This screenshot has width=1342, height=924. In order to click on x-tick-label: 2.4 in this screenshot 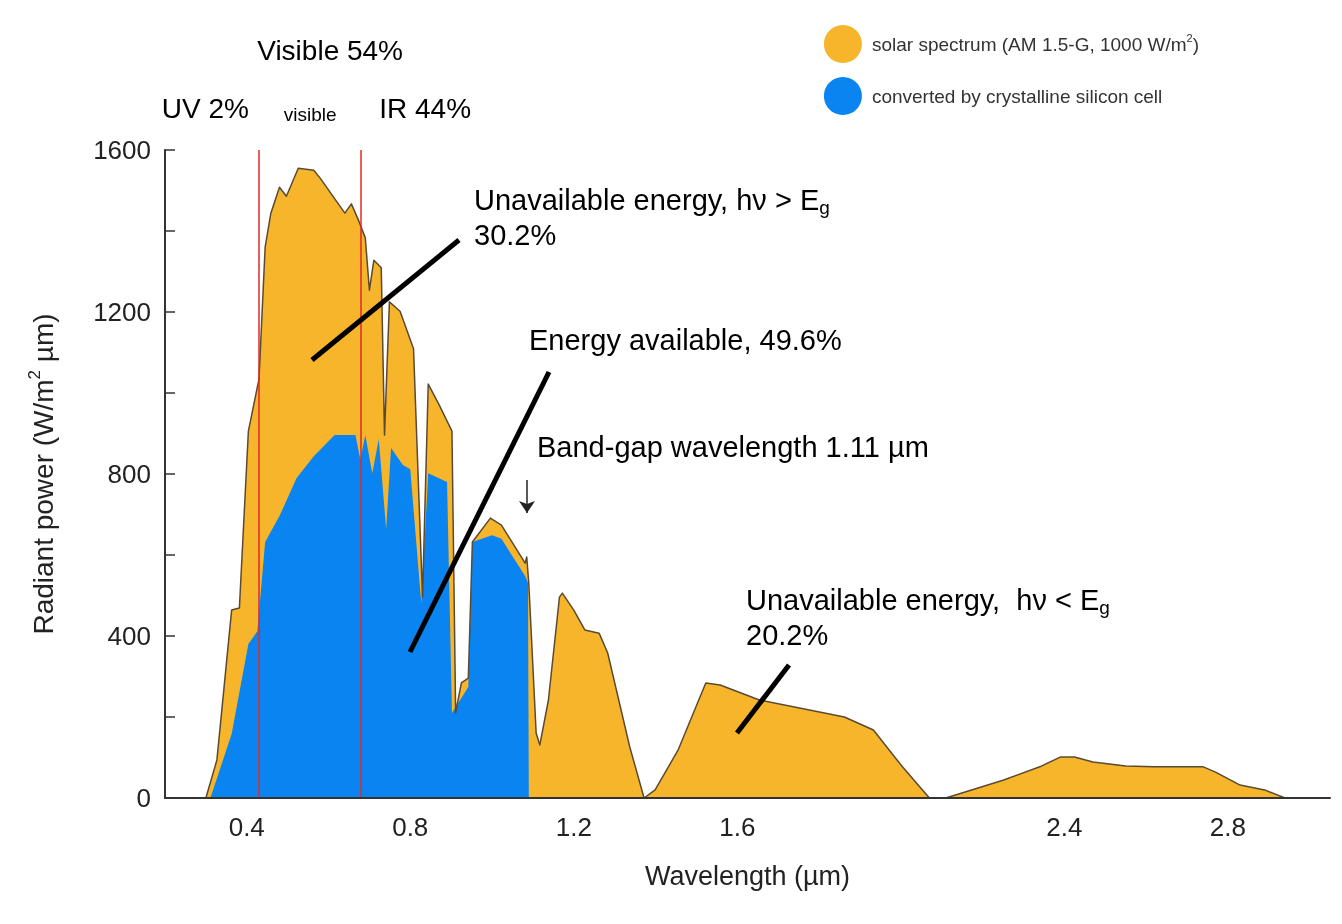, I will do `click(1064, 827)`.